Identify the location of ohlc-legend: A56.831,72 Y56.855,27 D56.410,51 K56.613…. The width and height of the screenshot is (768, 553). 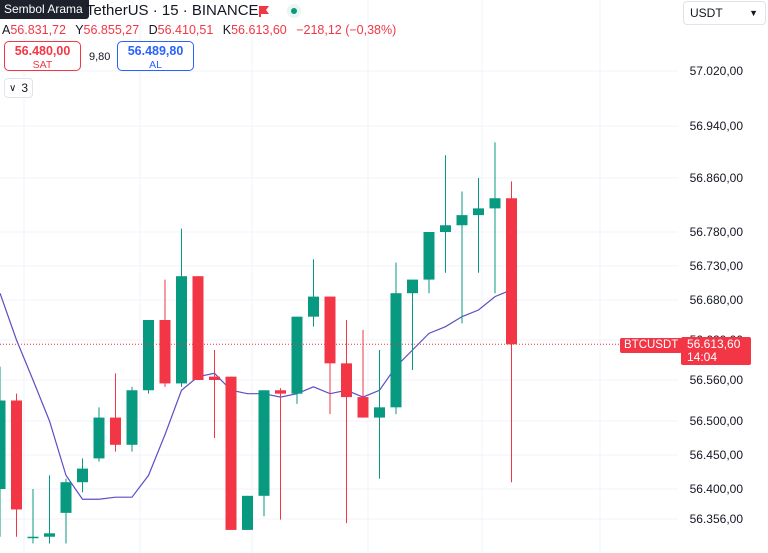
(202, 30).